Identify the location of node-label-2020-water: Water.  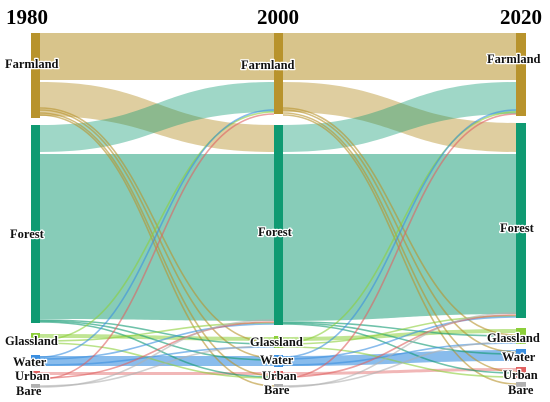
(519, 357).